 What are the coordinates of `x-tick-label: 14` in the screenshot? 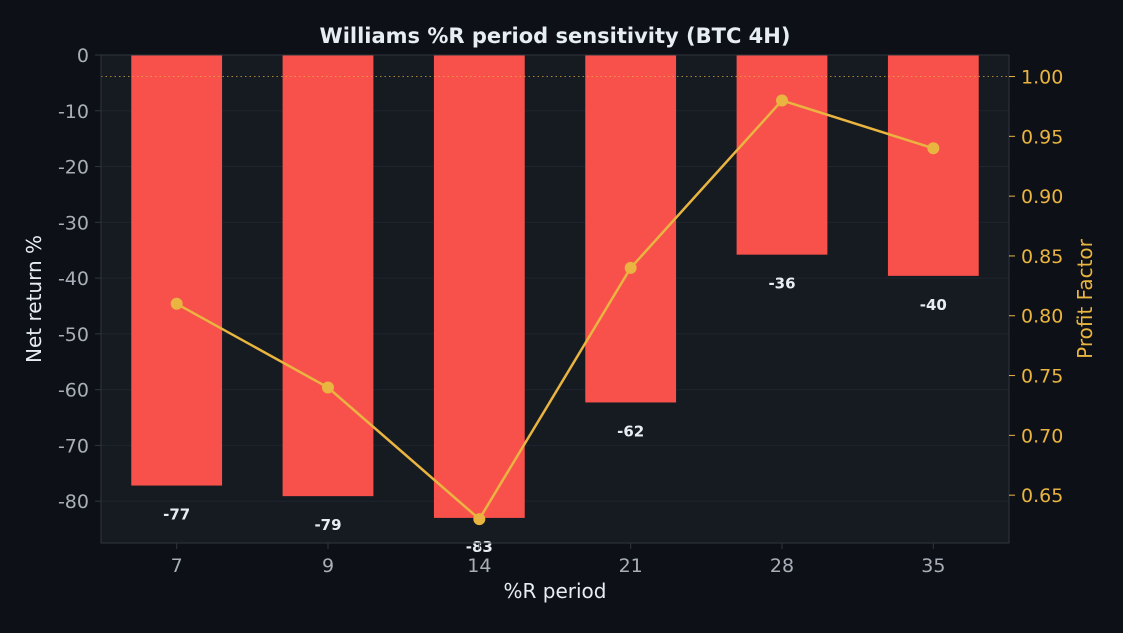 It's located at (479, 566).